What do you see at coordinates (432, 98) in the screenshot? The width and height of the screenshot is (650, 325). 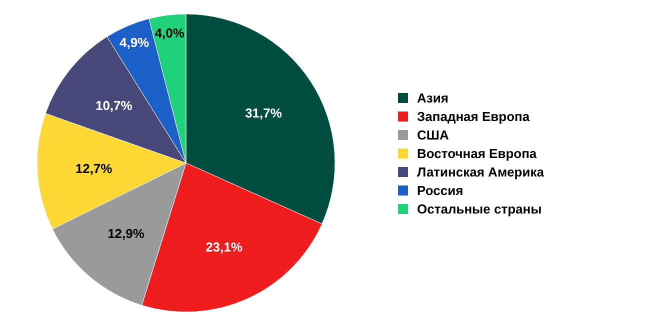 I see `legend-label: Азия` at bounding box center [432, 98].